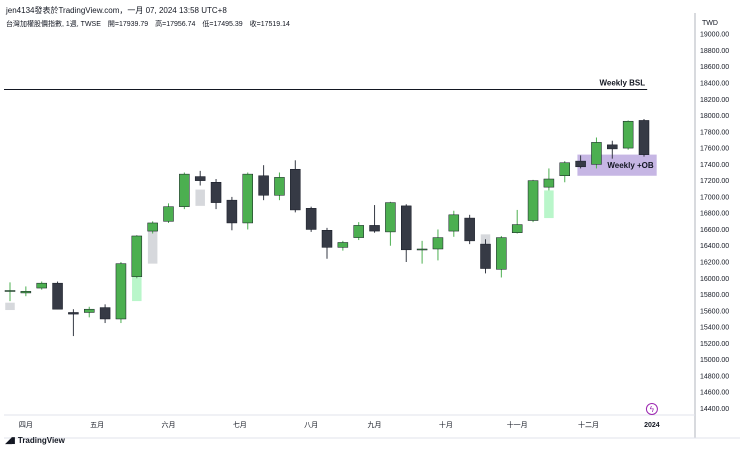  What do you see at coordinates (714, 132) in the screenshot?
I see `price-tick-label: 17800.00` at bounding box center [714, 132].